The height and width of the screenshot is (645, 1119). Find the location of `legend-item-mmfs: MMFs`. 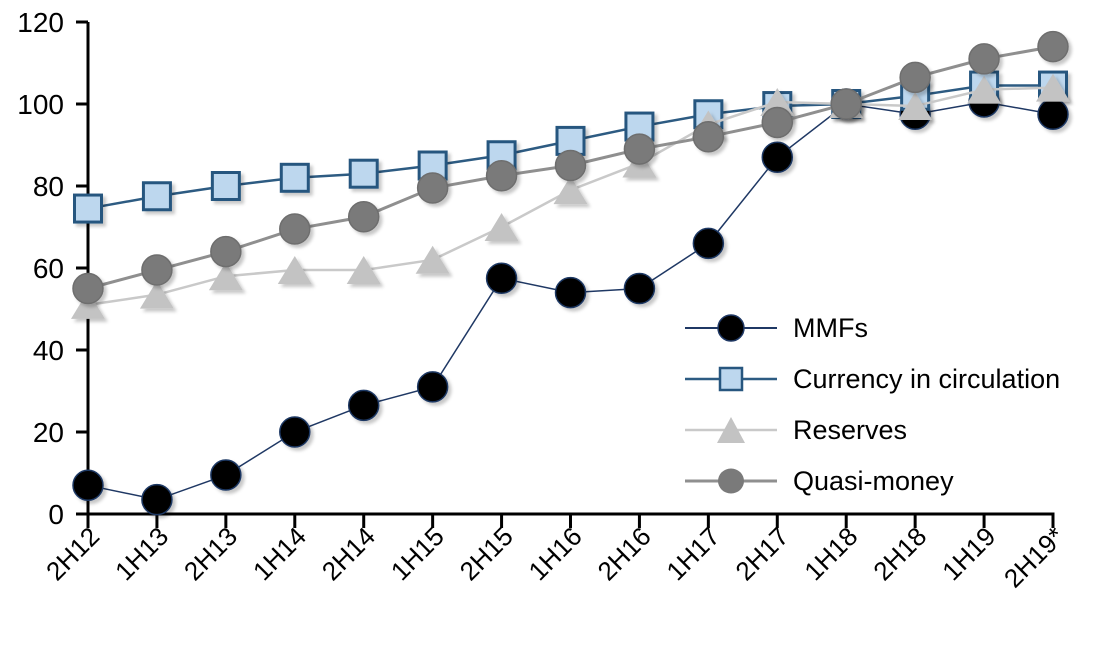

legend-item-mmfs: MMFs is located at coordinates (871, 328).